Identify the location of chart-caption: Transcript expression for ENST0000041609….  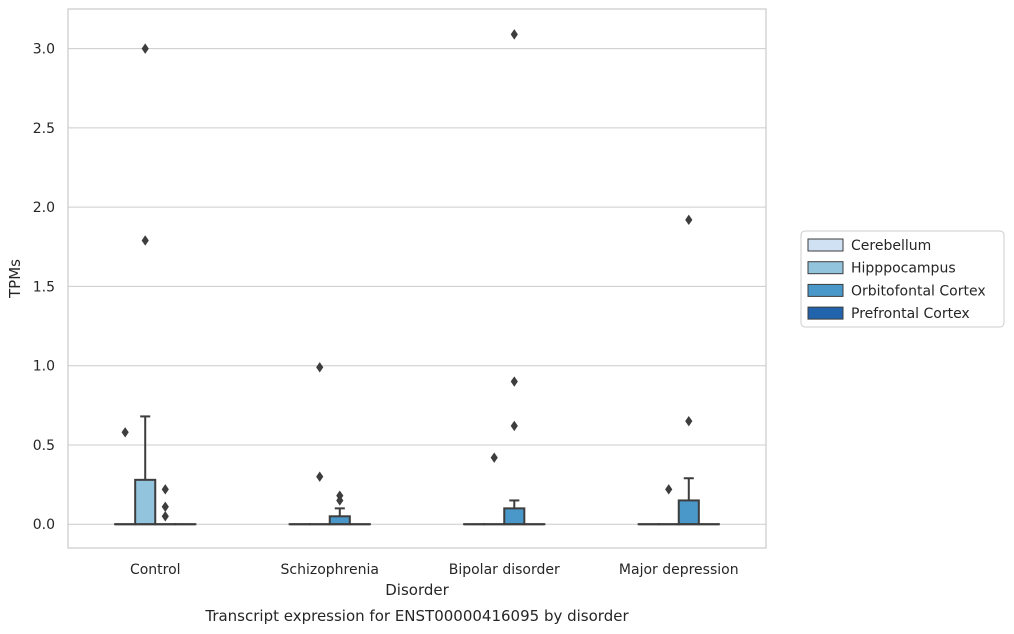
(416, 616).